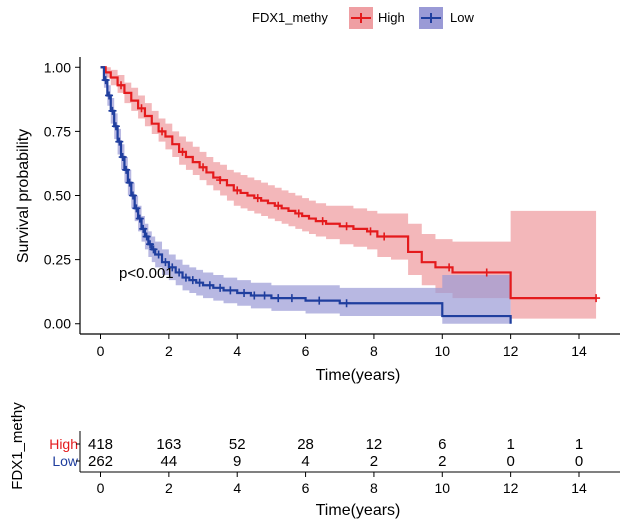  I want to click on x-tick-label-7: 14, so click(579, 351).